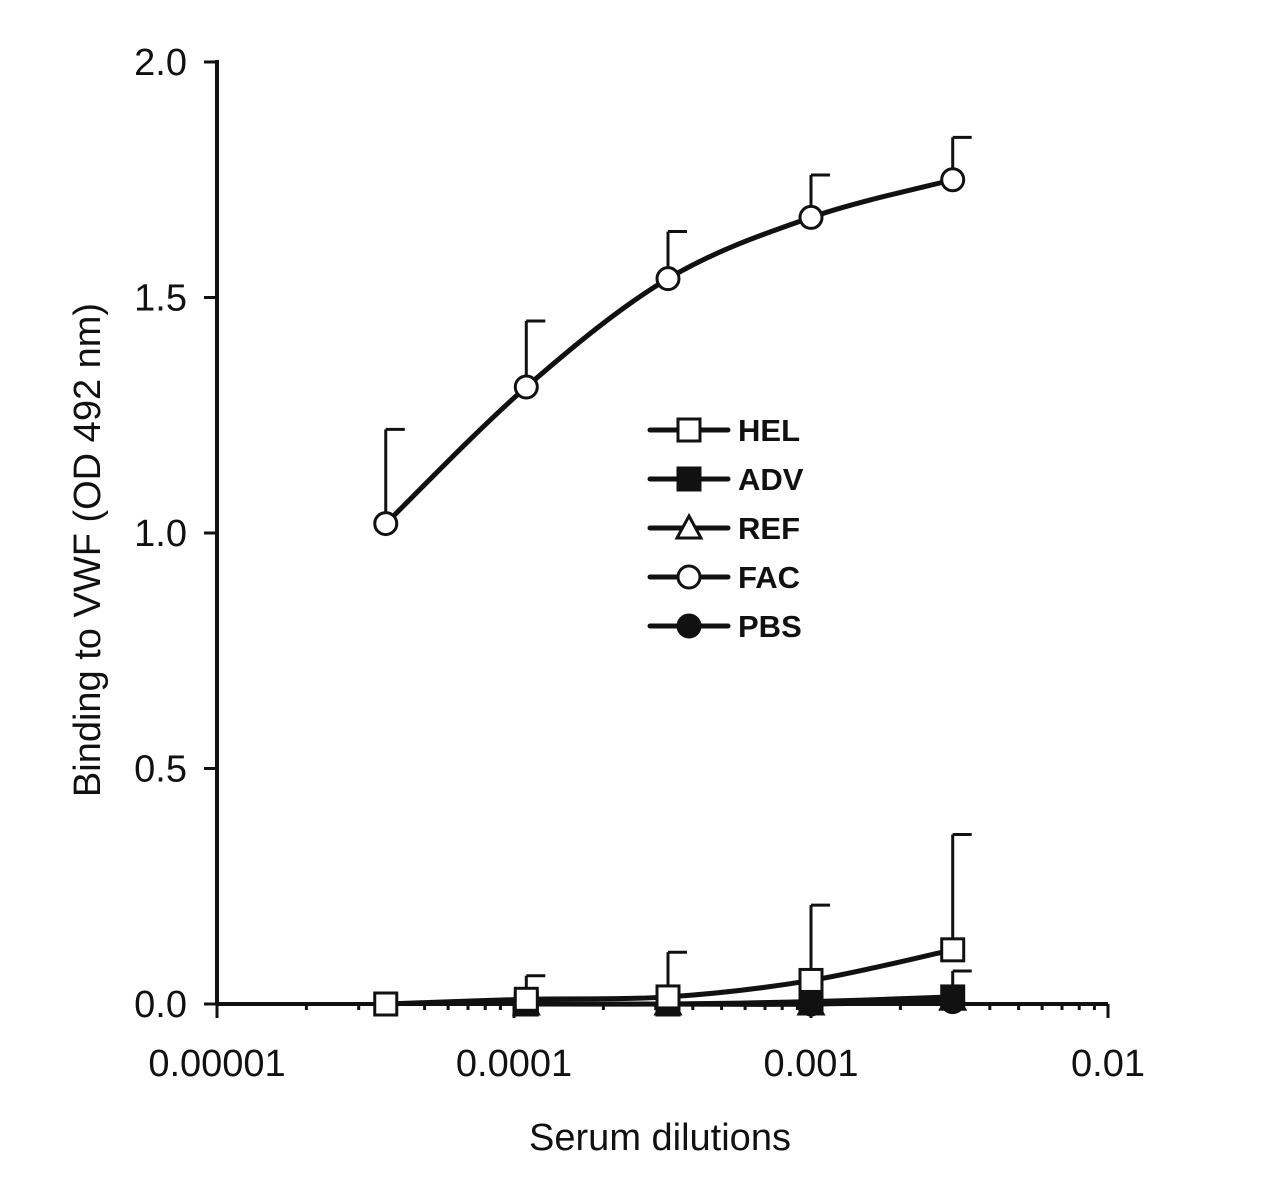  Describe the element at coordinates (216, 1064) in the screenshot. I see `x-tick-label: 0.00001` at that location.